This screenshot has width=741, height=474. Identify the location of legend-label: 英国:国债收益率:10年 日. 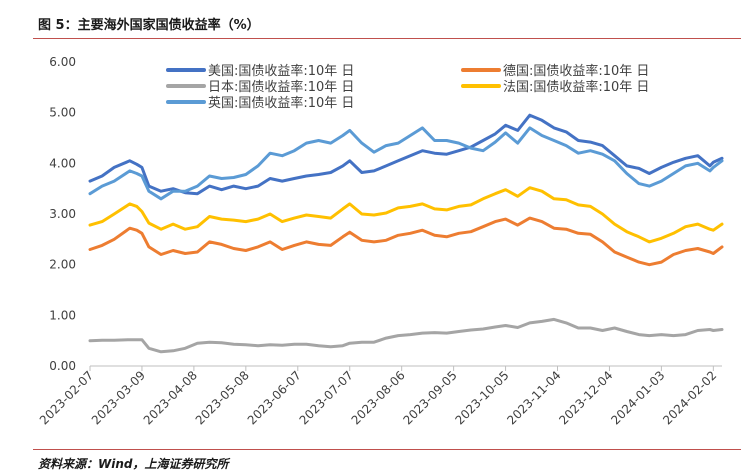
(281, 103).